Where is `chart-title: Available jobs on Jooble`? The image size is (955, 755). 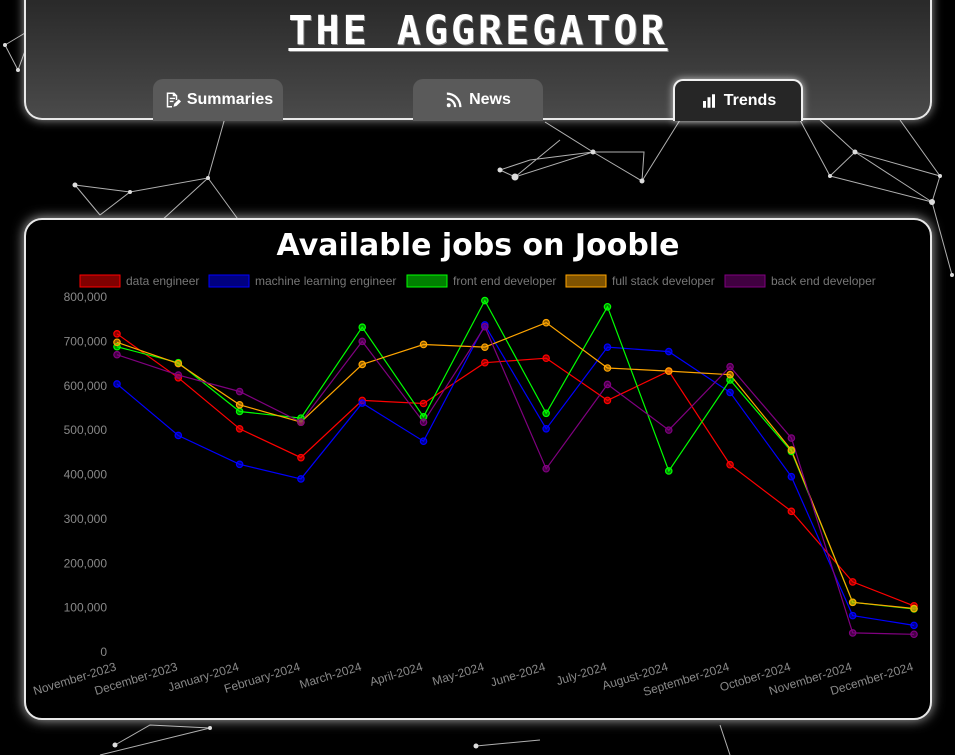 chart-title: Available jobs on Jooble is located at coordinates (478, 245).